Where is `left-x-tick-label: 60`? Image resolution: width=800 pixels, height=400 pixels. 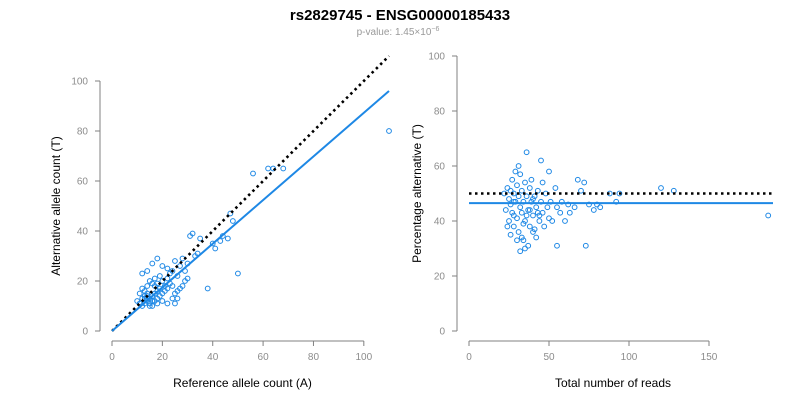
left-x-tick-label: 60 is located at coordinates (264, 357).